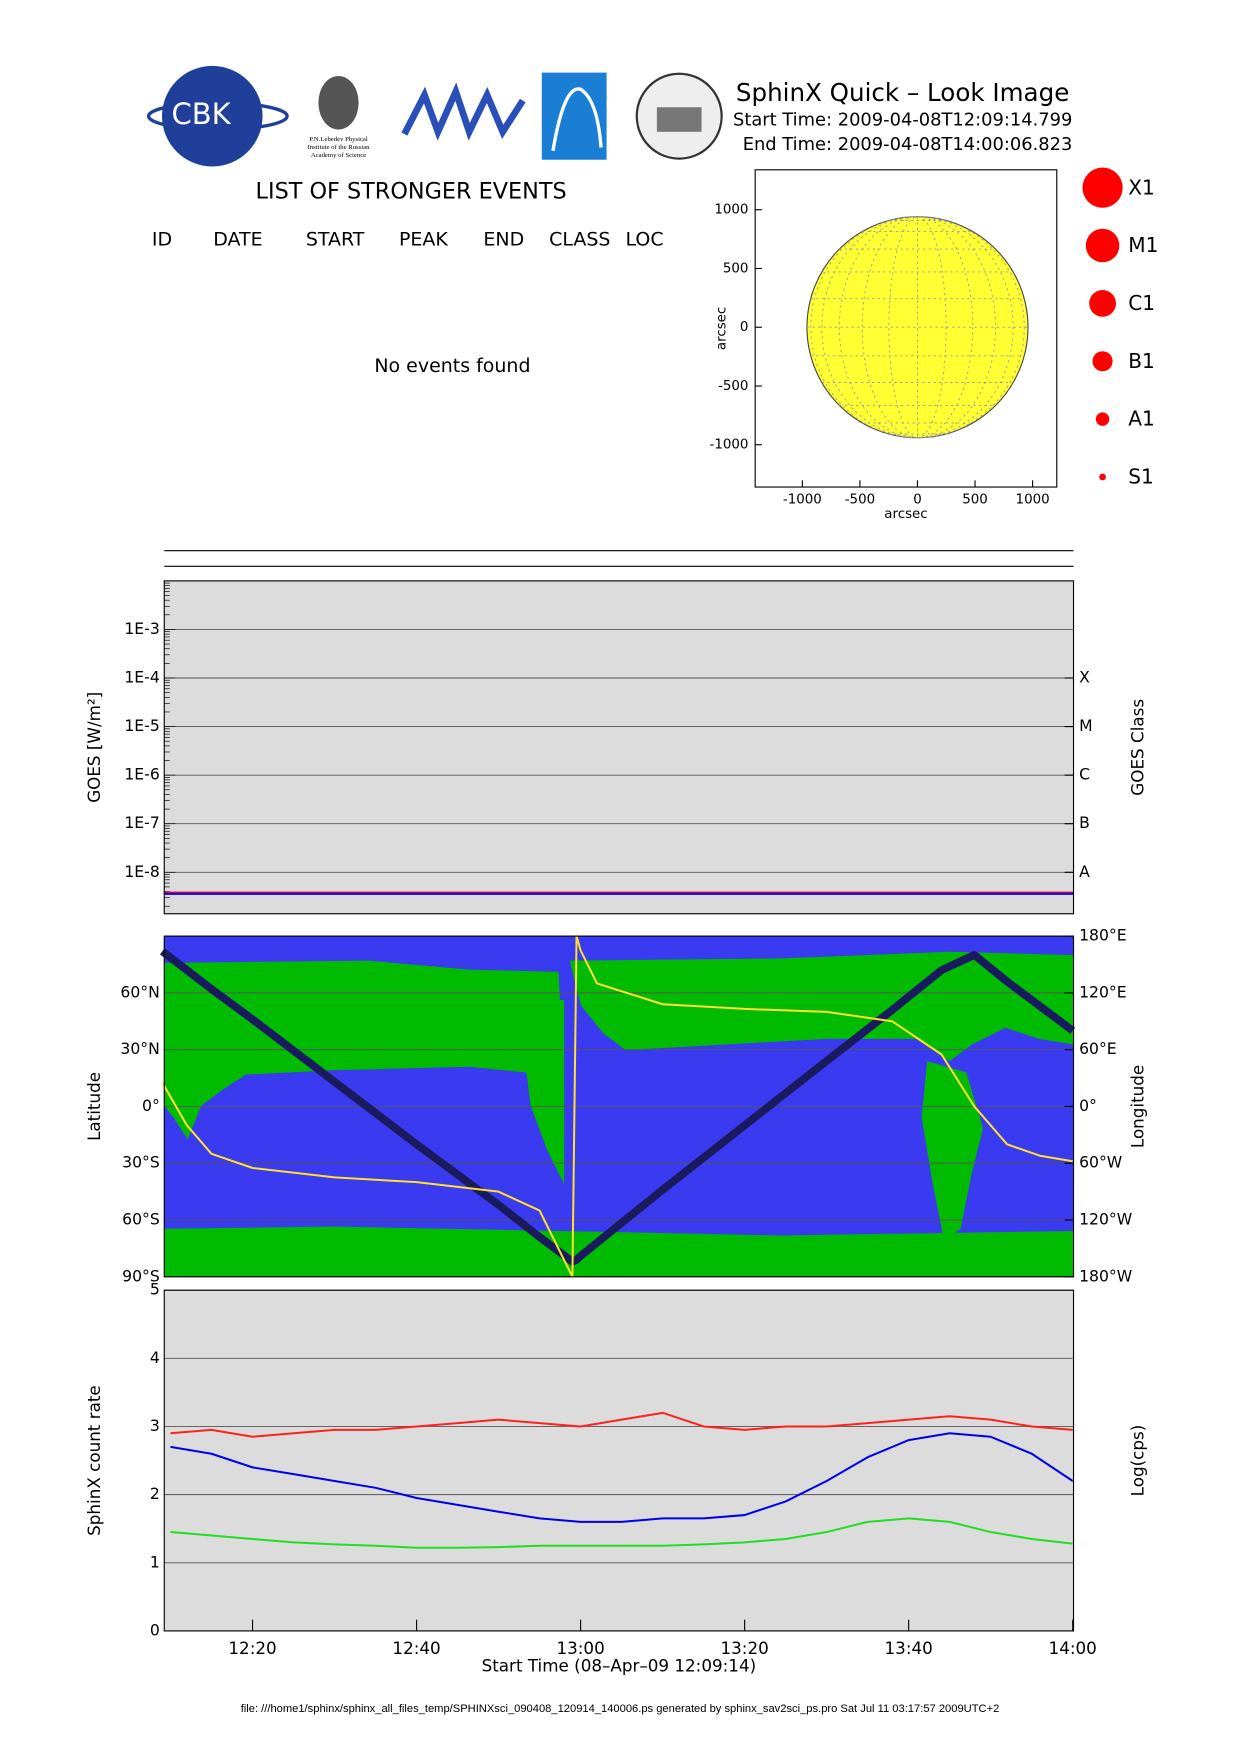 The height and width of the screenshot is (1754, 1240). Describe the element at coordinates (908, 144) in the screenshot. I see `end-time: End Time: 2009-04-08T14:00:06.823` at that location.